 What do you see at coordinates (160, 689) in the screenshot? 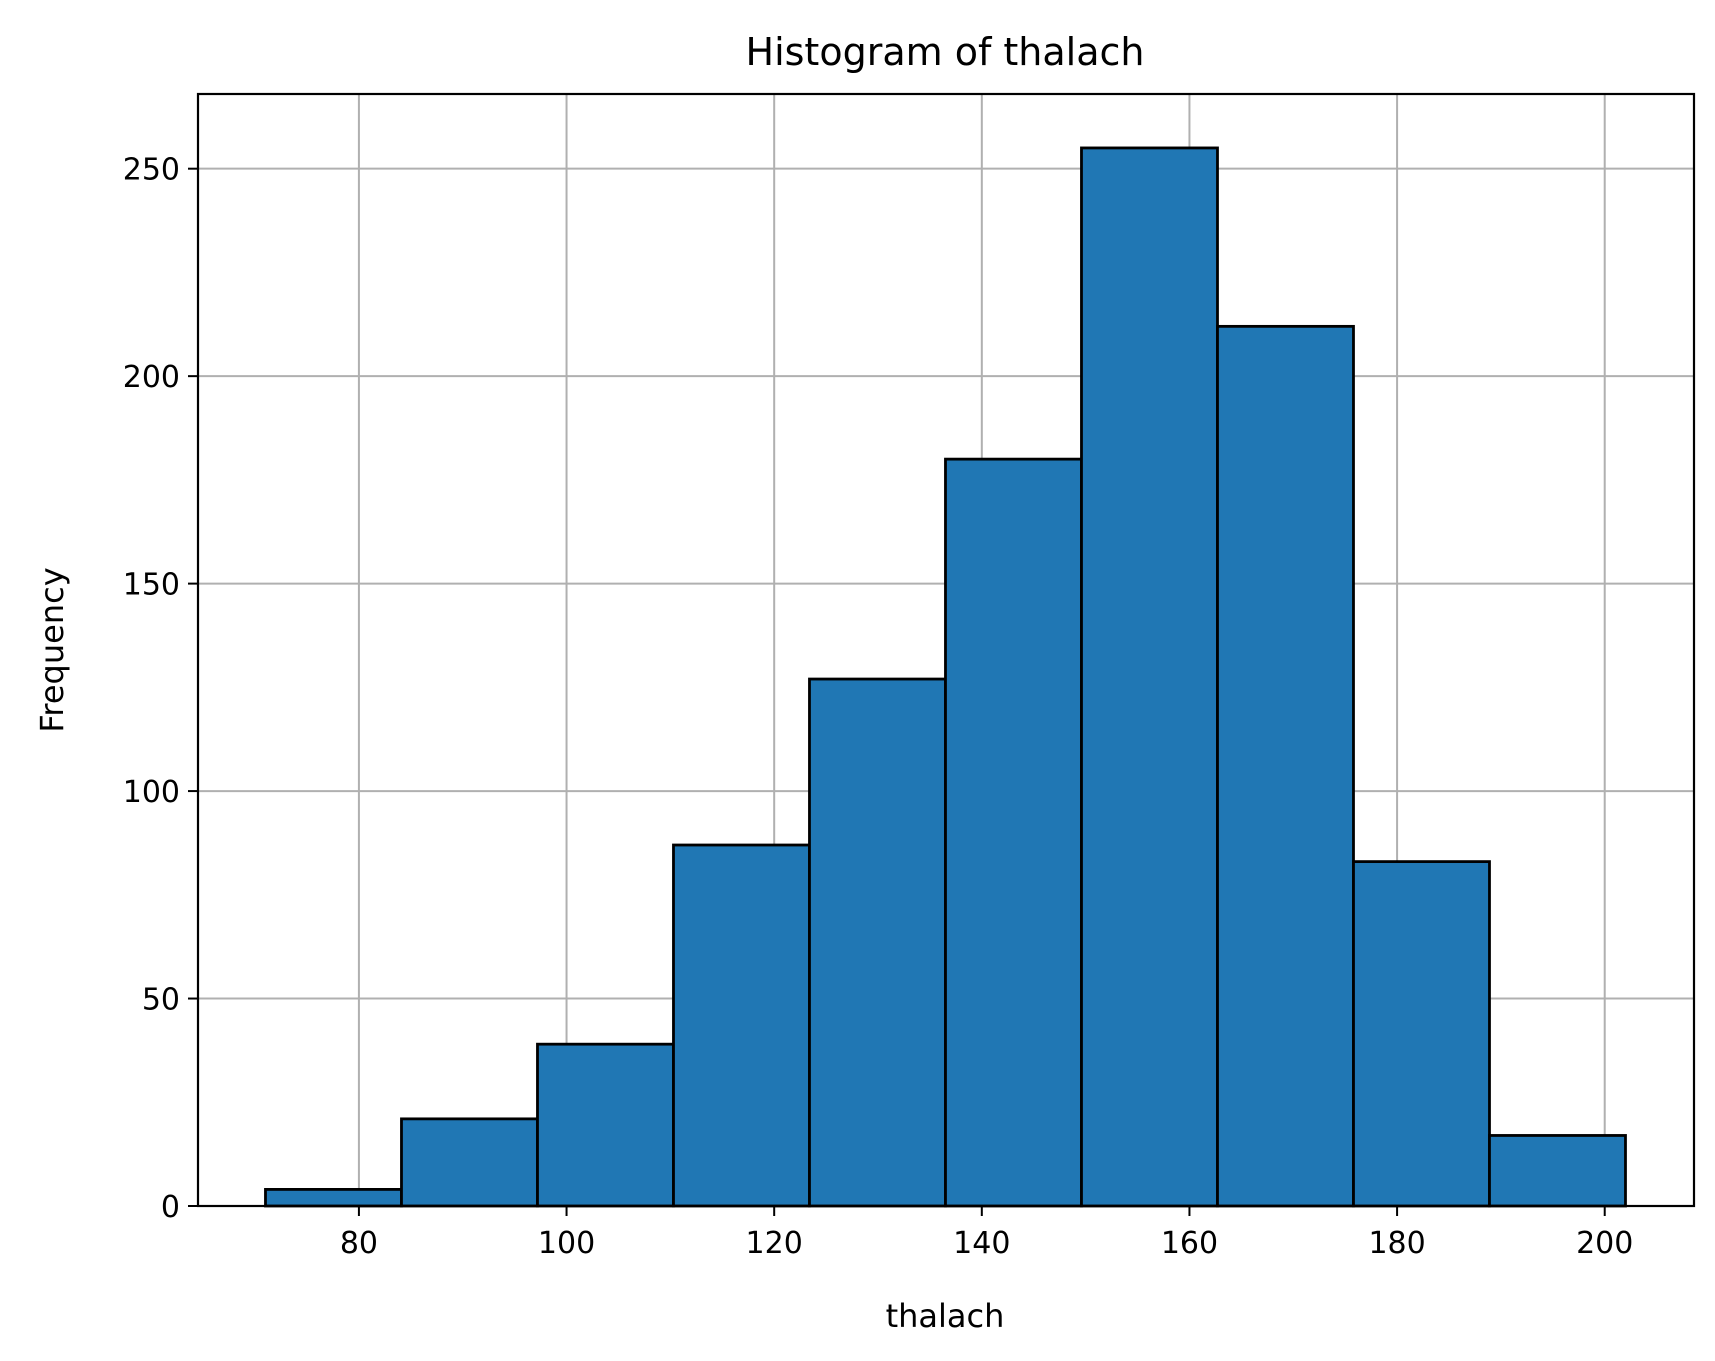
I see `y-axis-ticks: 0 50 100 150 200 250` at bounding box center [160, 689].